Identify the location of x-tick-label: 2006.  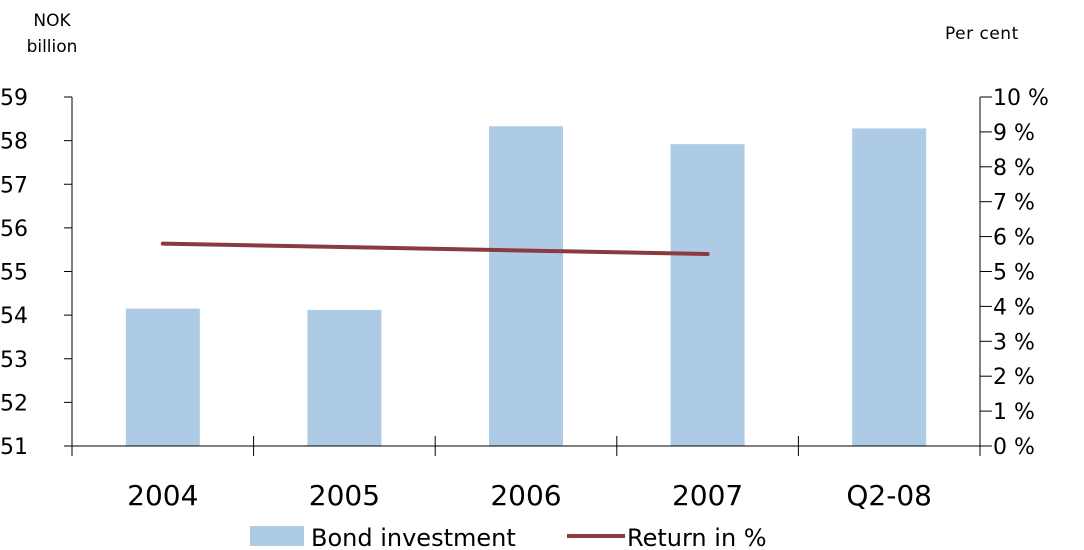
(525, 495).